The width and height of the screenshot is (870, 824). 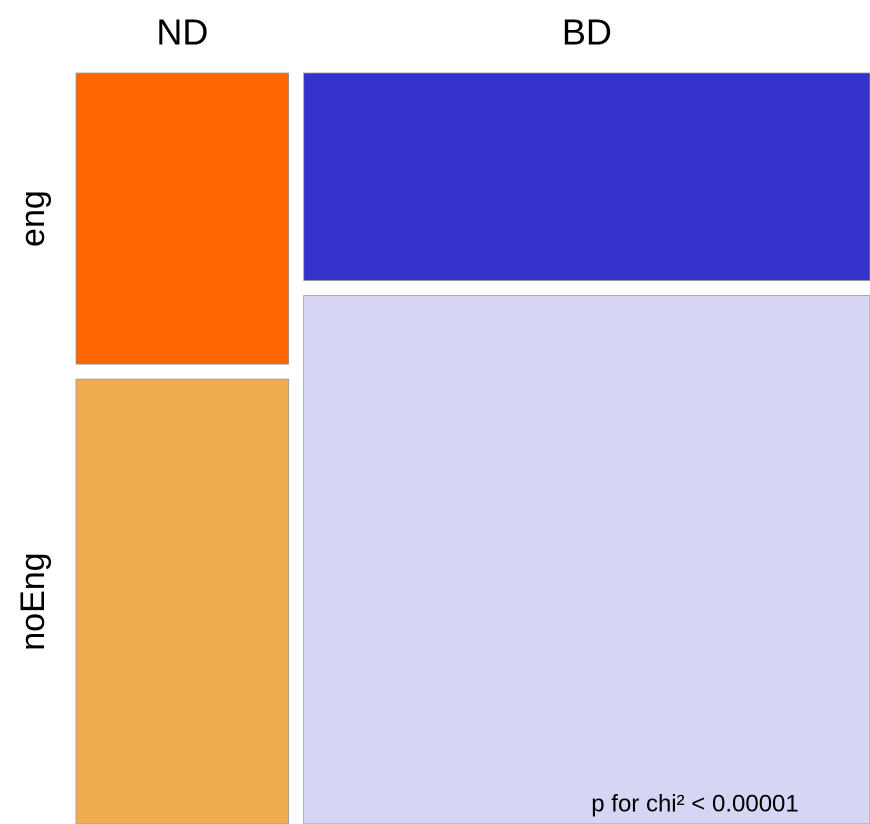 I want to click on column-label: BD, so click(x=587, y=32).